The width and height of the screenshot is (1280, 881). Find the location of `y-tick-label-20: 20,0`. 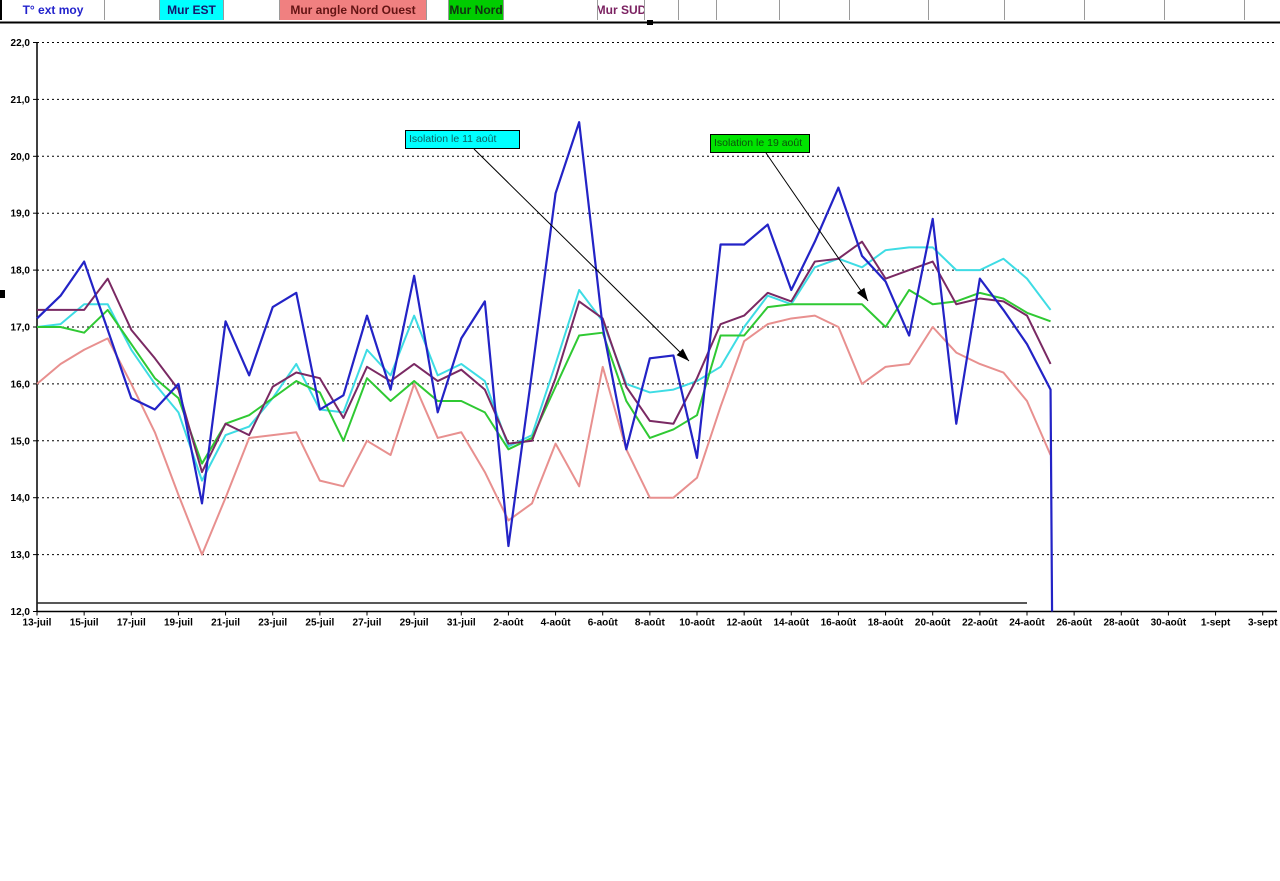

y-tick-label-20: 20,0 is located at coordinates (21, 157).